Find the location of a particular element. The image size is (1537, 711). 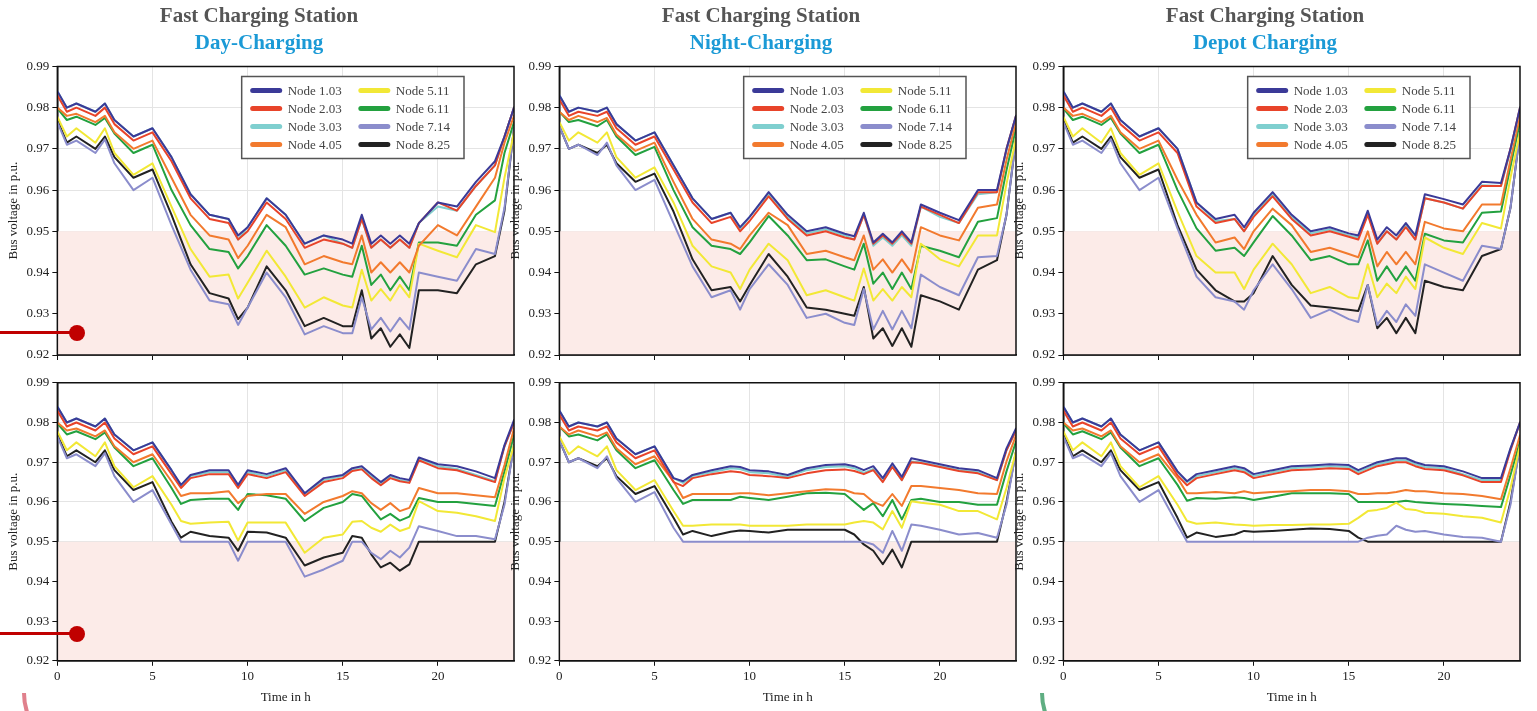

chart-subtitle: Day-Charging is located at coordinates (259, 42).